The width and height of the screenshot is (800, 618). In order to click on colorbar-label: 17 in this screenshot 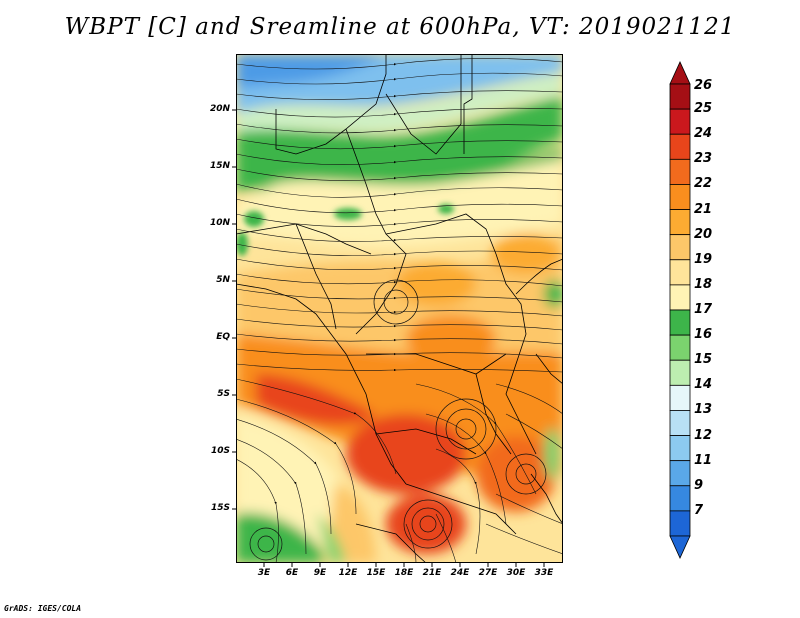, I will do `click(703, 309)`.